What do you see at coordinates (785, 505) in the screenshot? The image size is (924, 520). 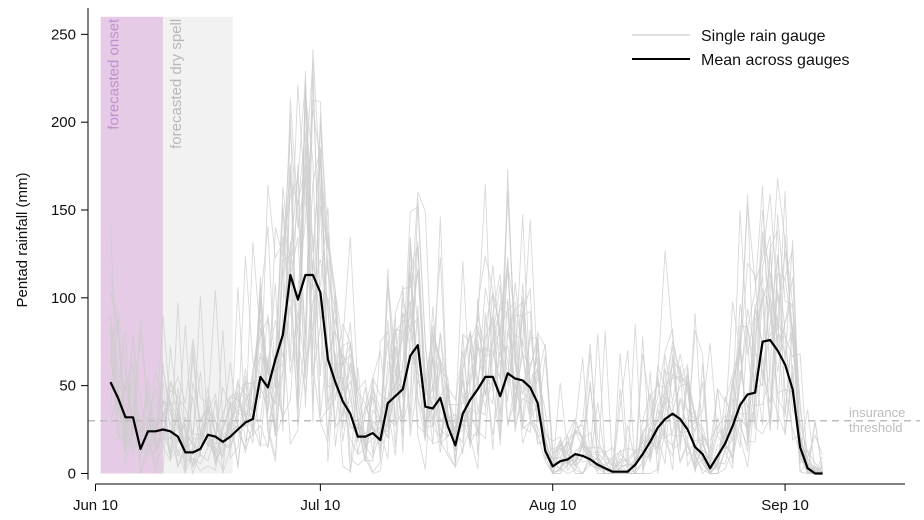 I see `x-tick-label-3: Sep 10` at bounding box center [785, 505].